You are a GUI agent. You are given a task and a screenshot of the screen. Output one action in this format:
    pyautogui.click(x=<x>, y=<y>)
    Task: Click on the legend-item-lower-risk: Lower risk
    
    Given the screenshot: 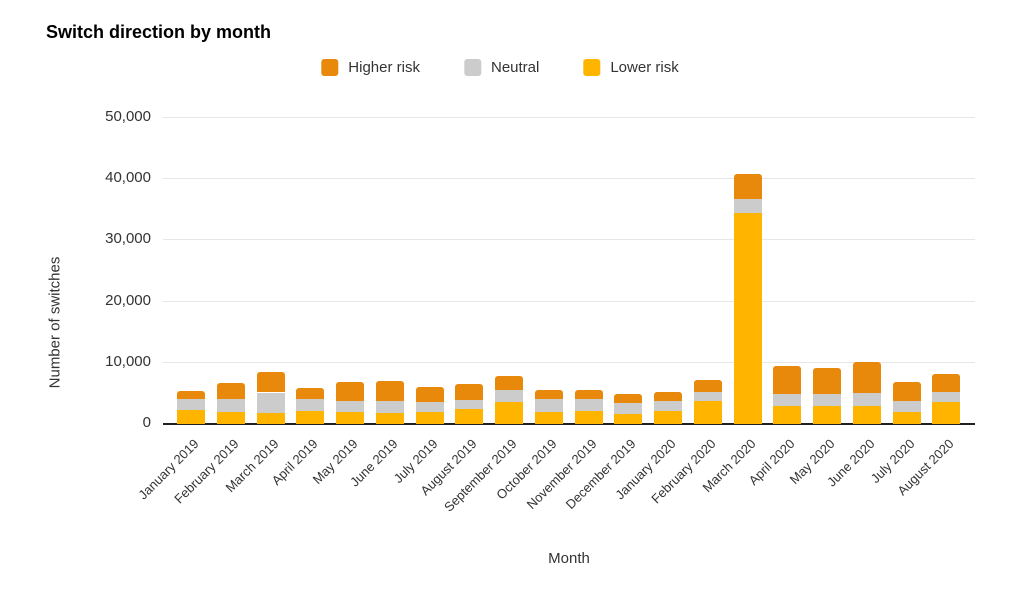 What is the action you would take?
    pyautogui.click(x=631, y=67)
    